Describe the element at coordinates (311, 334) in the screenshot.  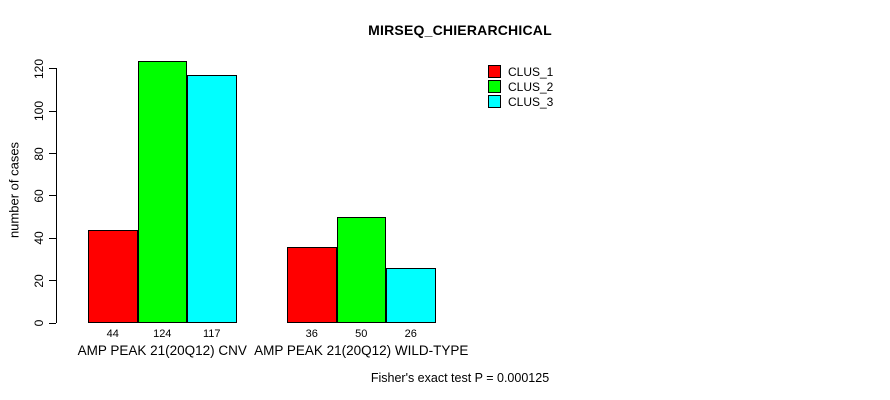
I see `bar-value-label: 36` at that location.